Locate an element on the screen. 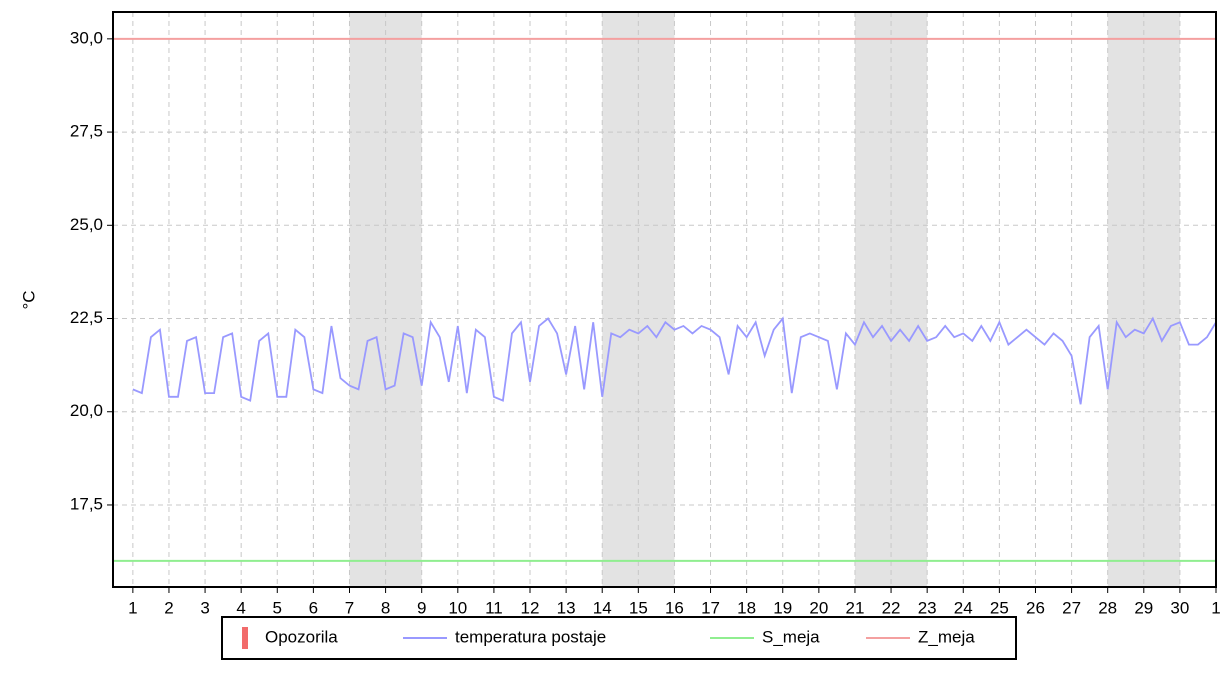 The image size is (1225, 687). x-tick-label: 16 is located at coordinates (674, 607).